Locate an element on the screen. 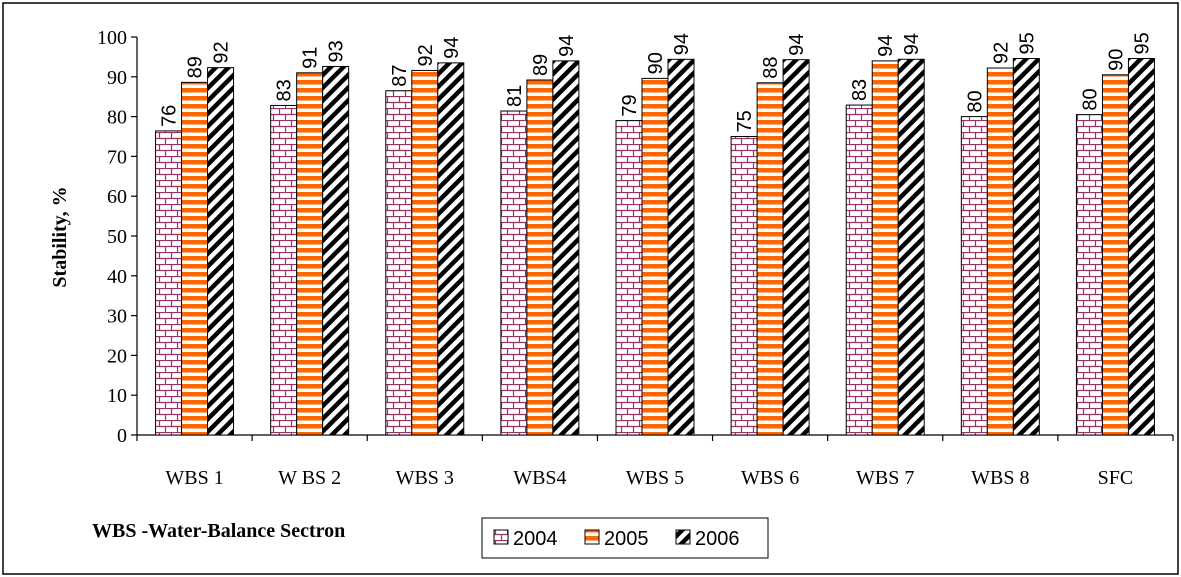 This screenshot has width=1181, height=577. x-tick-label: WBS 8 is located at coordinates (1000, 478).